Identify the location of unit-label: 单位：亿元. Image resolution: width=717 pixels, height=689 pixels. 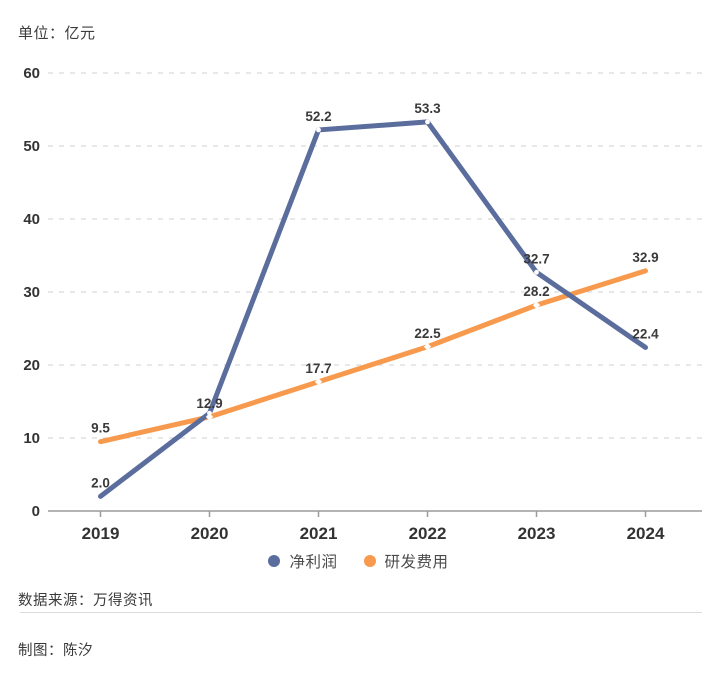
(57, 33).